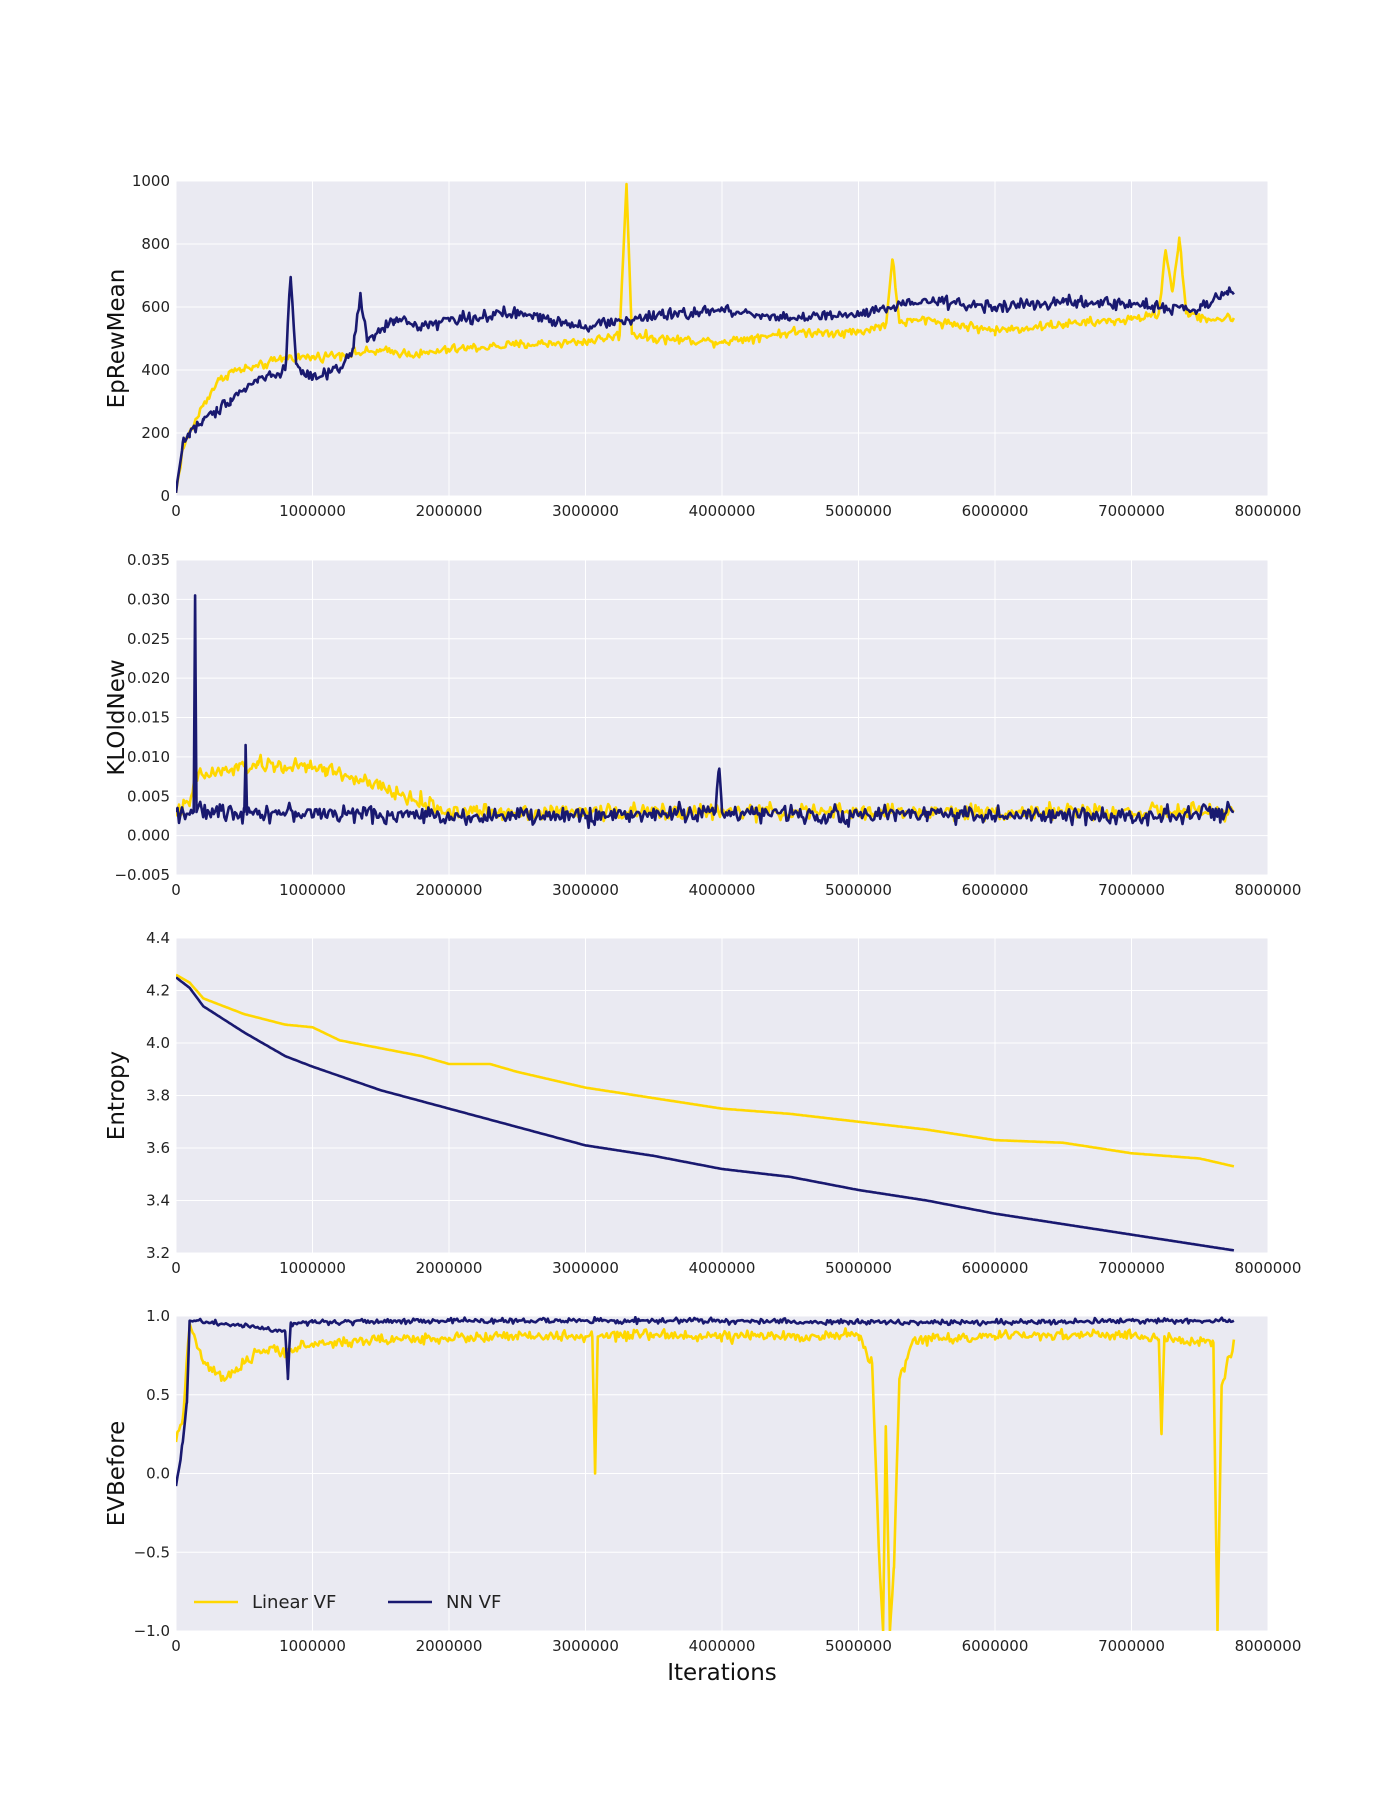  I want to click on evbefore-series-nn-vf, so click(705, 1401).